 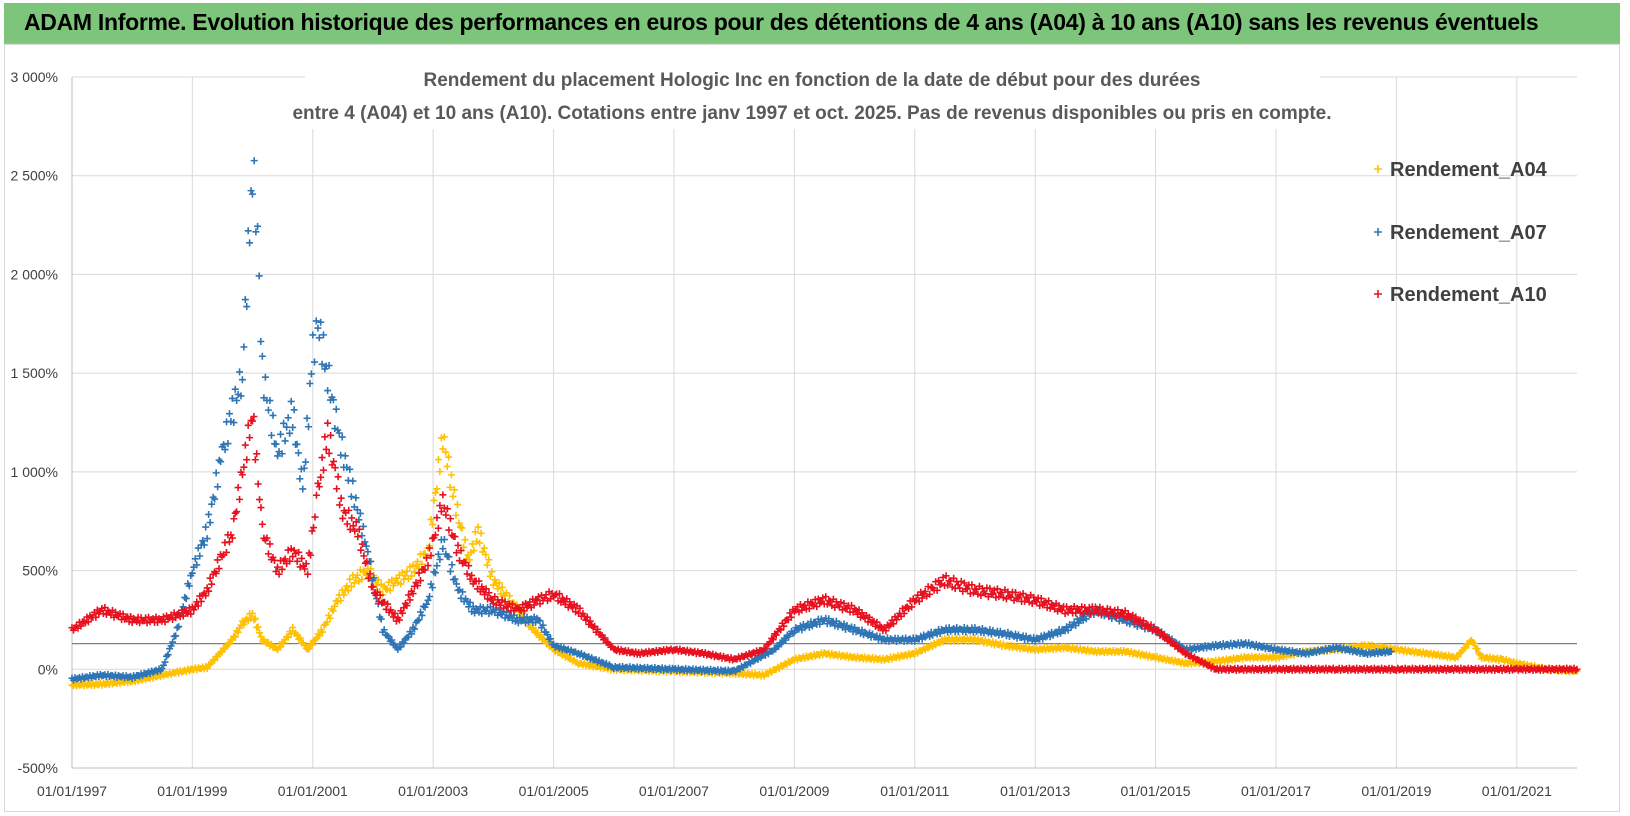 I want to click on y-tick-label: 2 000%, so click(x=34, y=274).